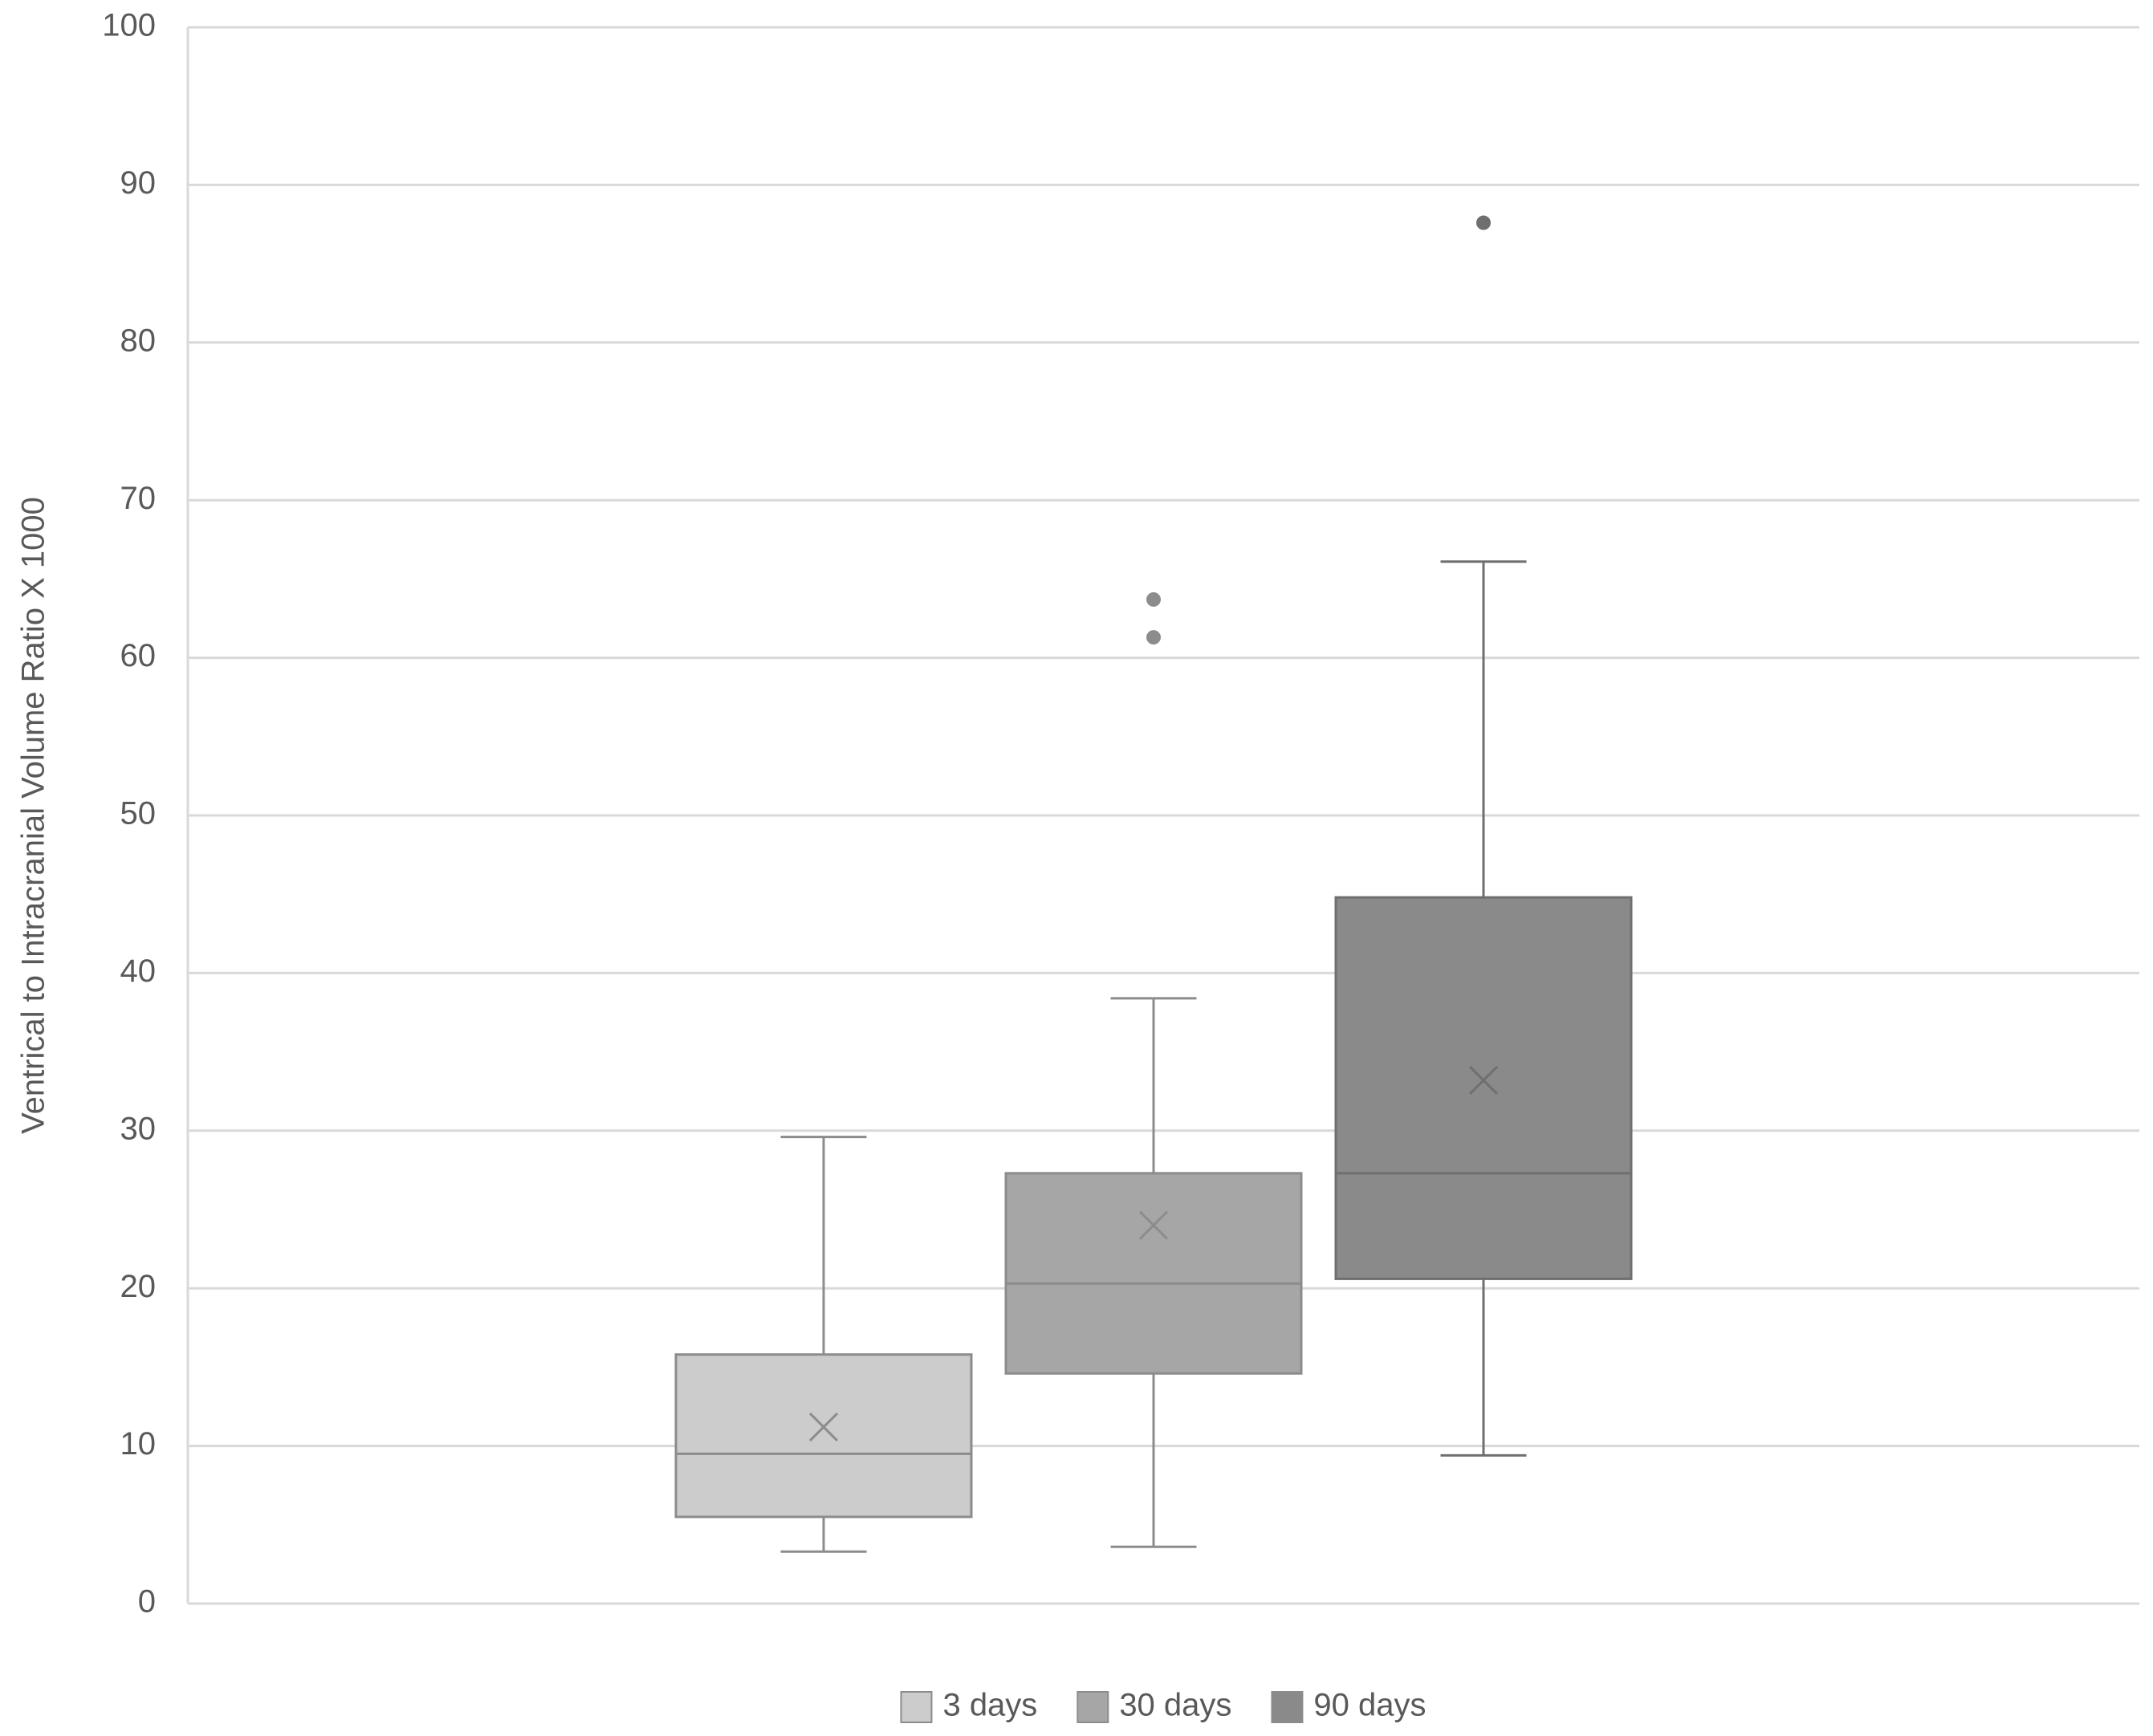  Describe the element at coordinates (138, 183) in the screenshot. I see `y-tick-label: 90` at that location.